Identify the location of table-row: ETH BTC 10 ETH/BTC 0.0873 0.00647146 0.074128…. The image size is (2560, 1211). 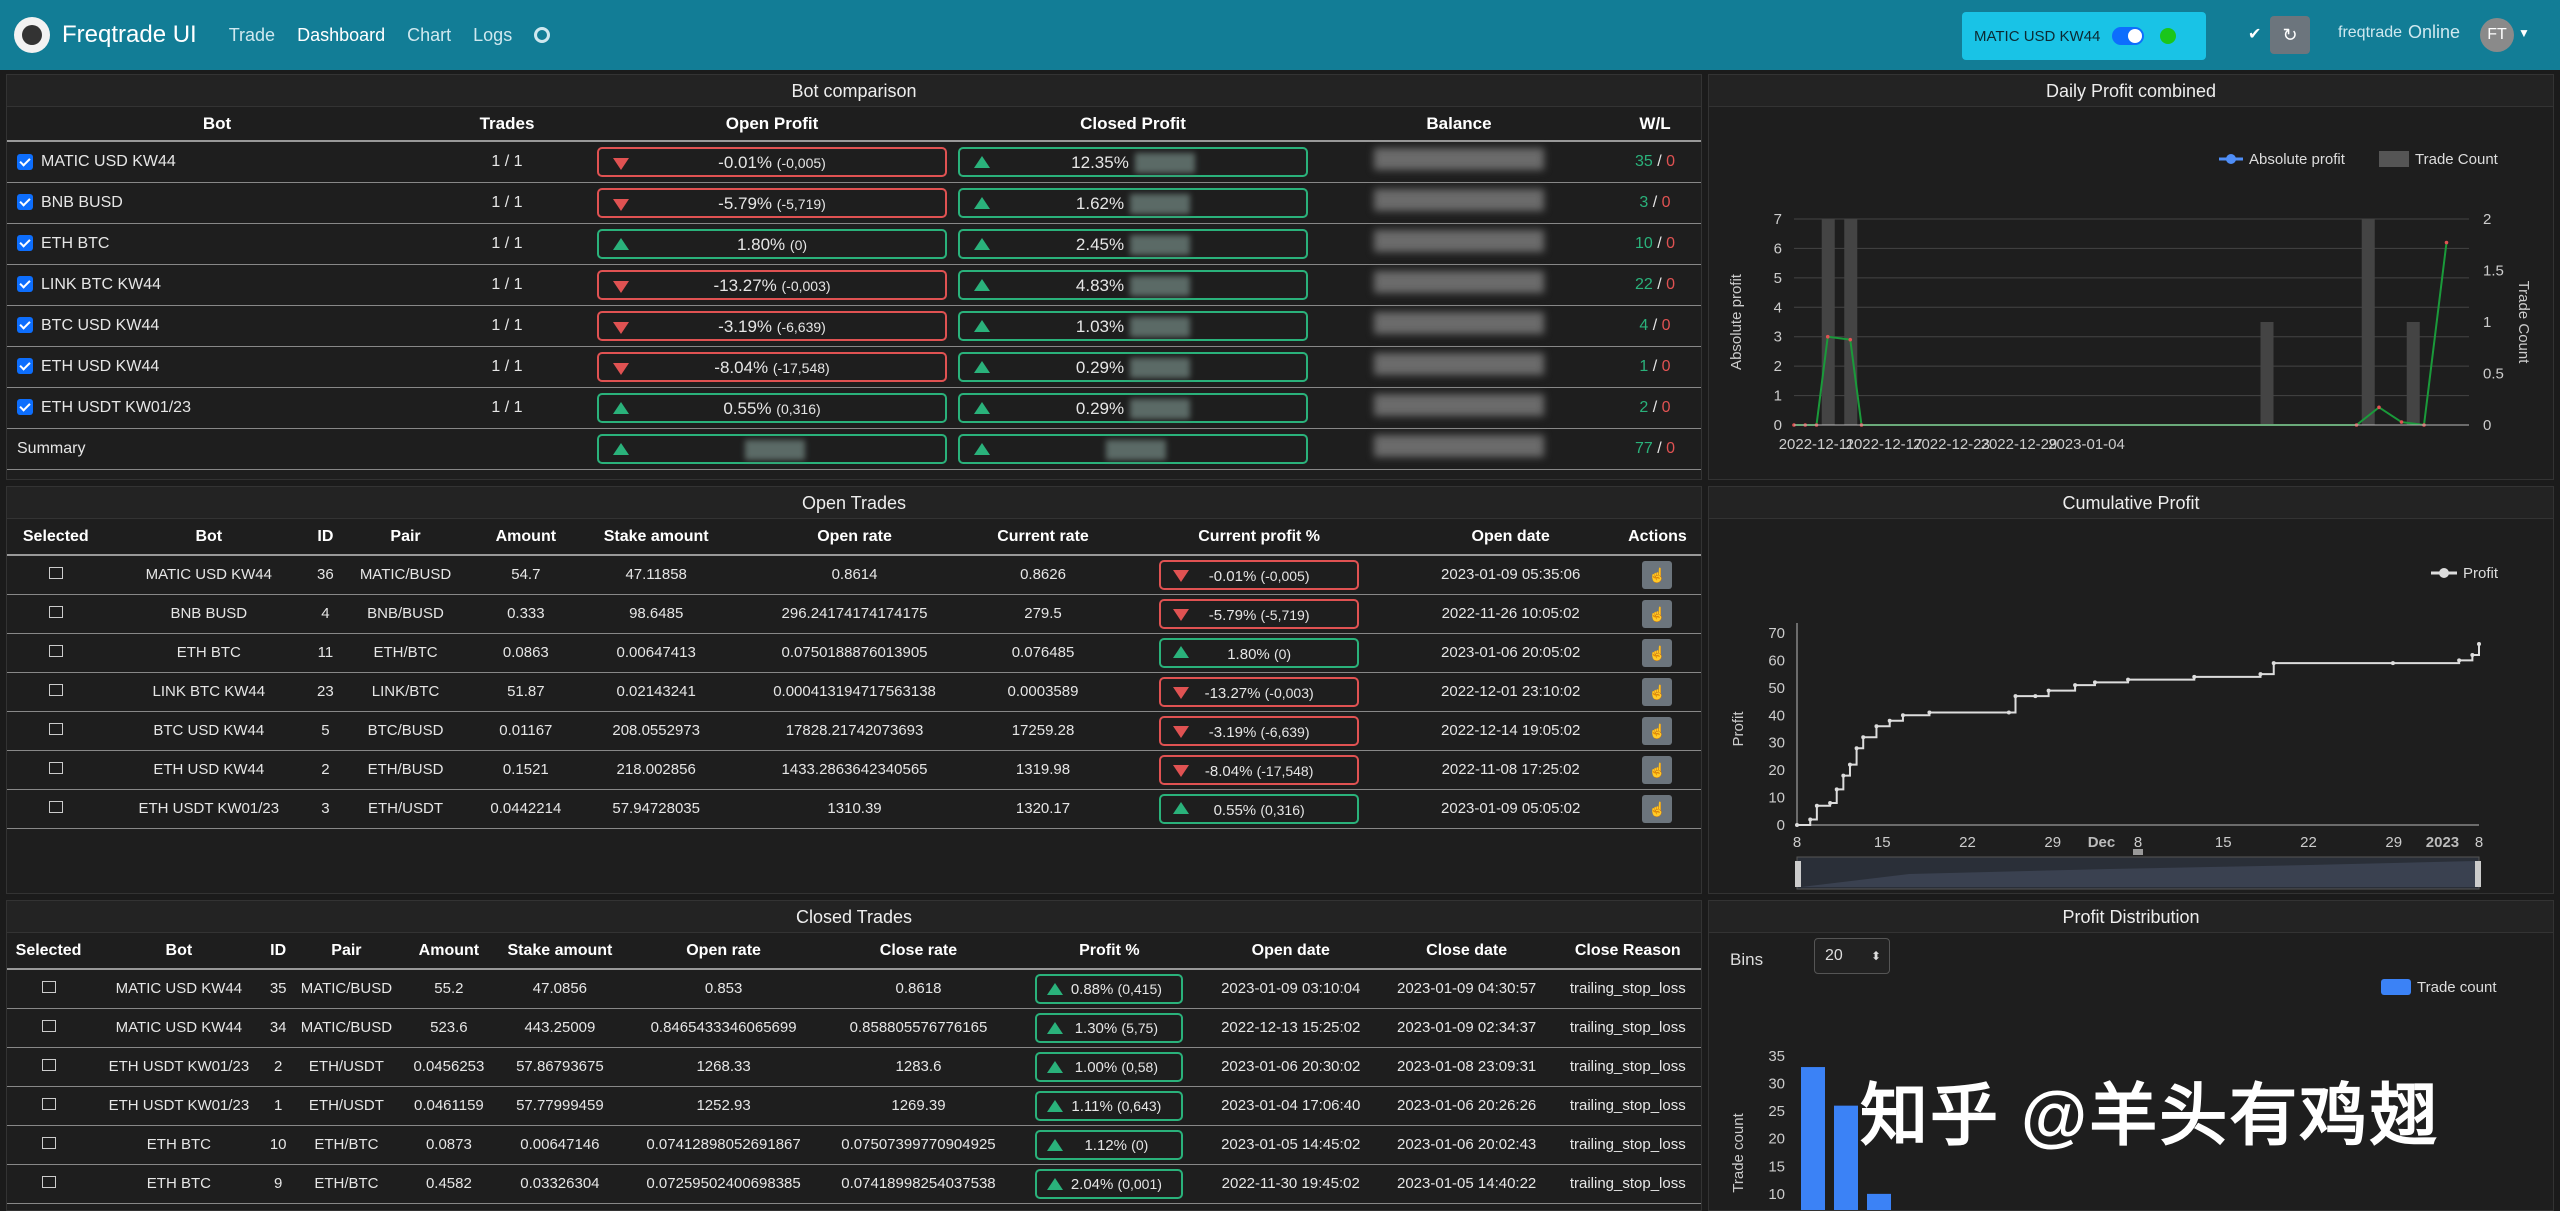
(854, 1145).